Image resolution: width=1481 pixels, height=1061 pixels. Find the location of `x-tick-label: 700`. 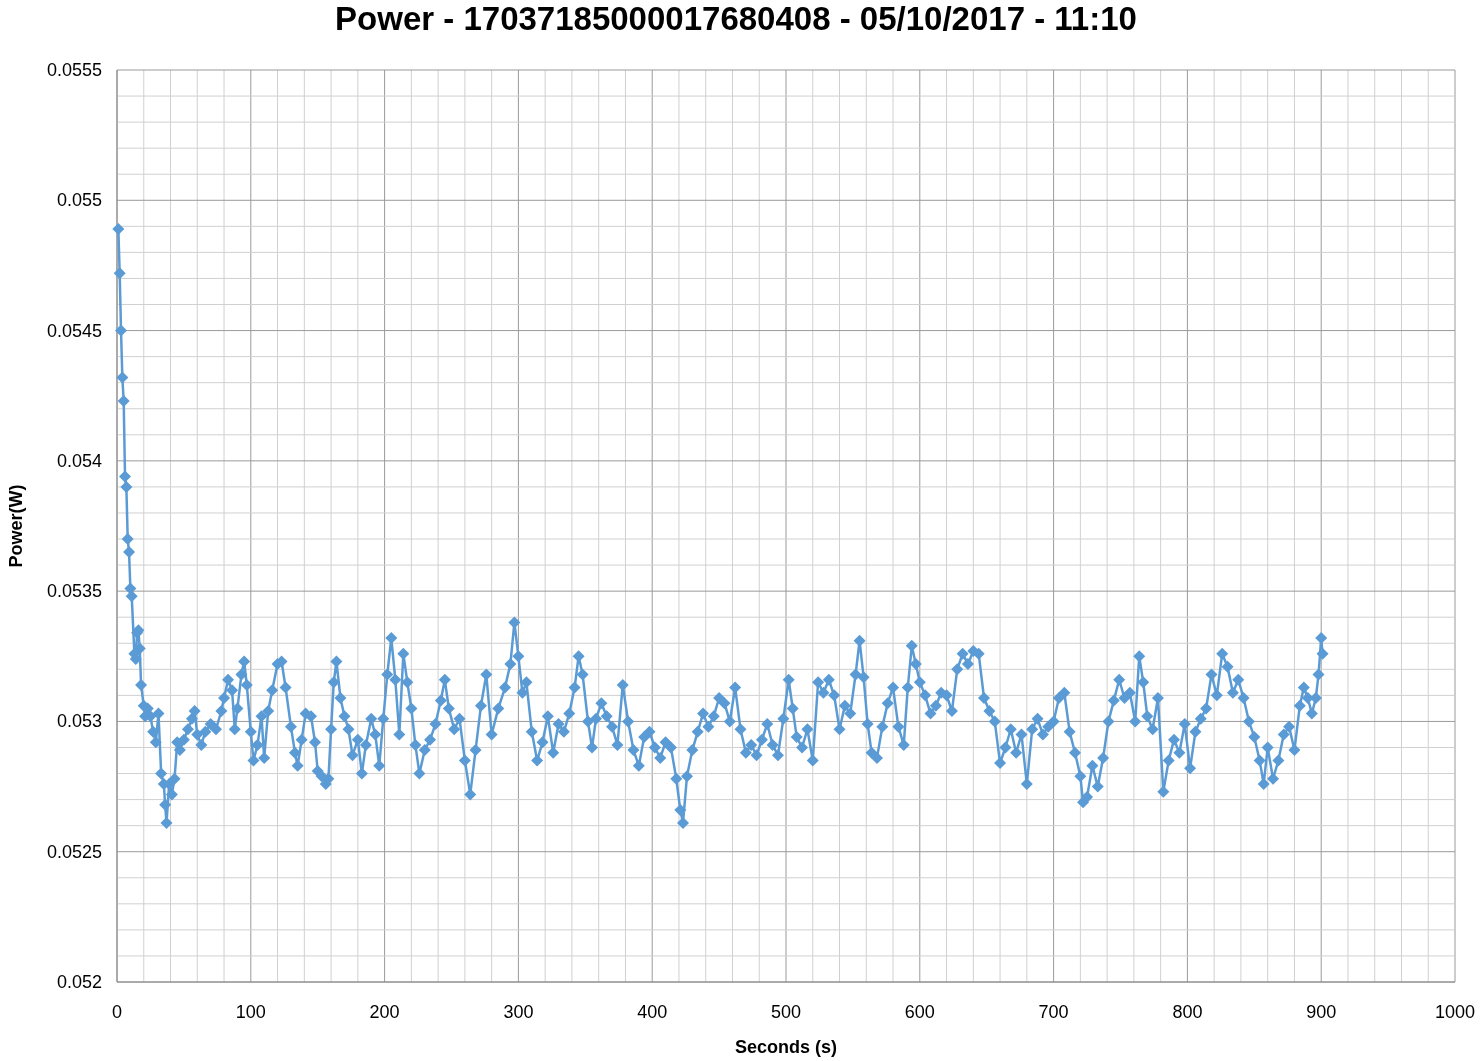

x-tick-label: 700 is located at coordinates (1053, 1012).